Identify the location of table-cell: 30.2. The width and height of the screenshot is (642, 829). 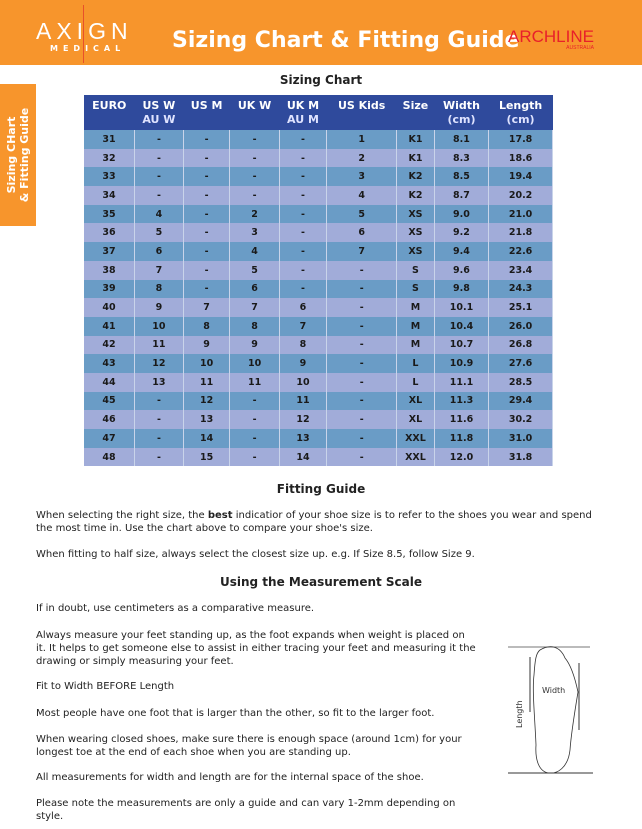
(520, 419).